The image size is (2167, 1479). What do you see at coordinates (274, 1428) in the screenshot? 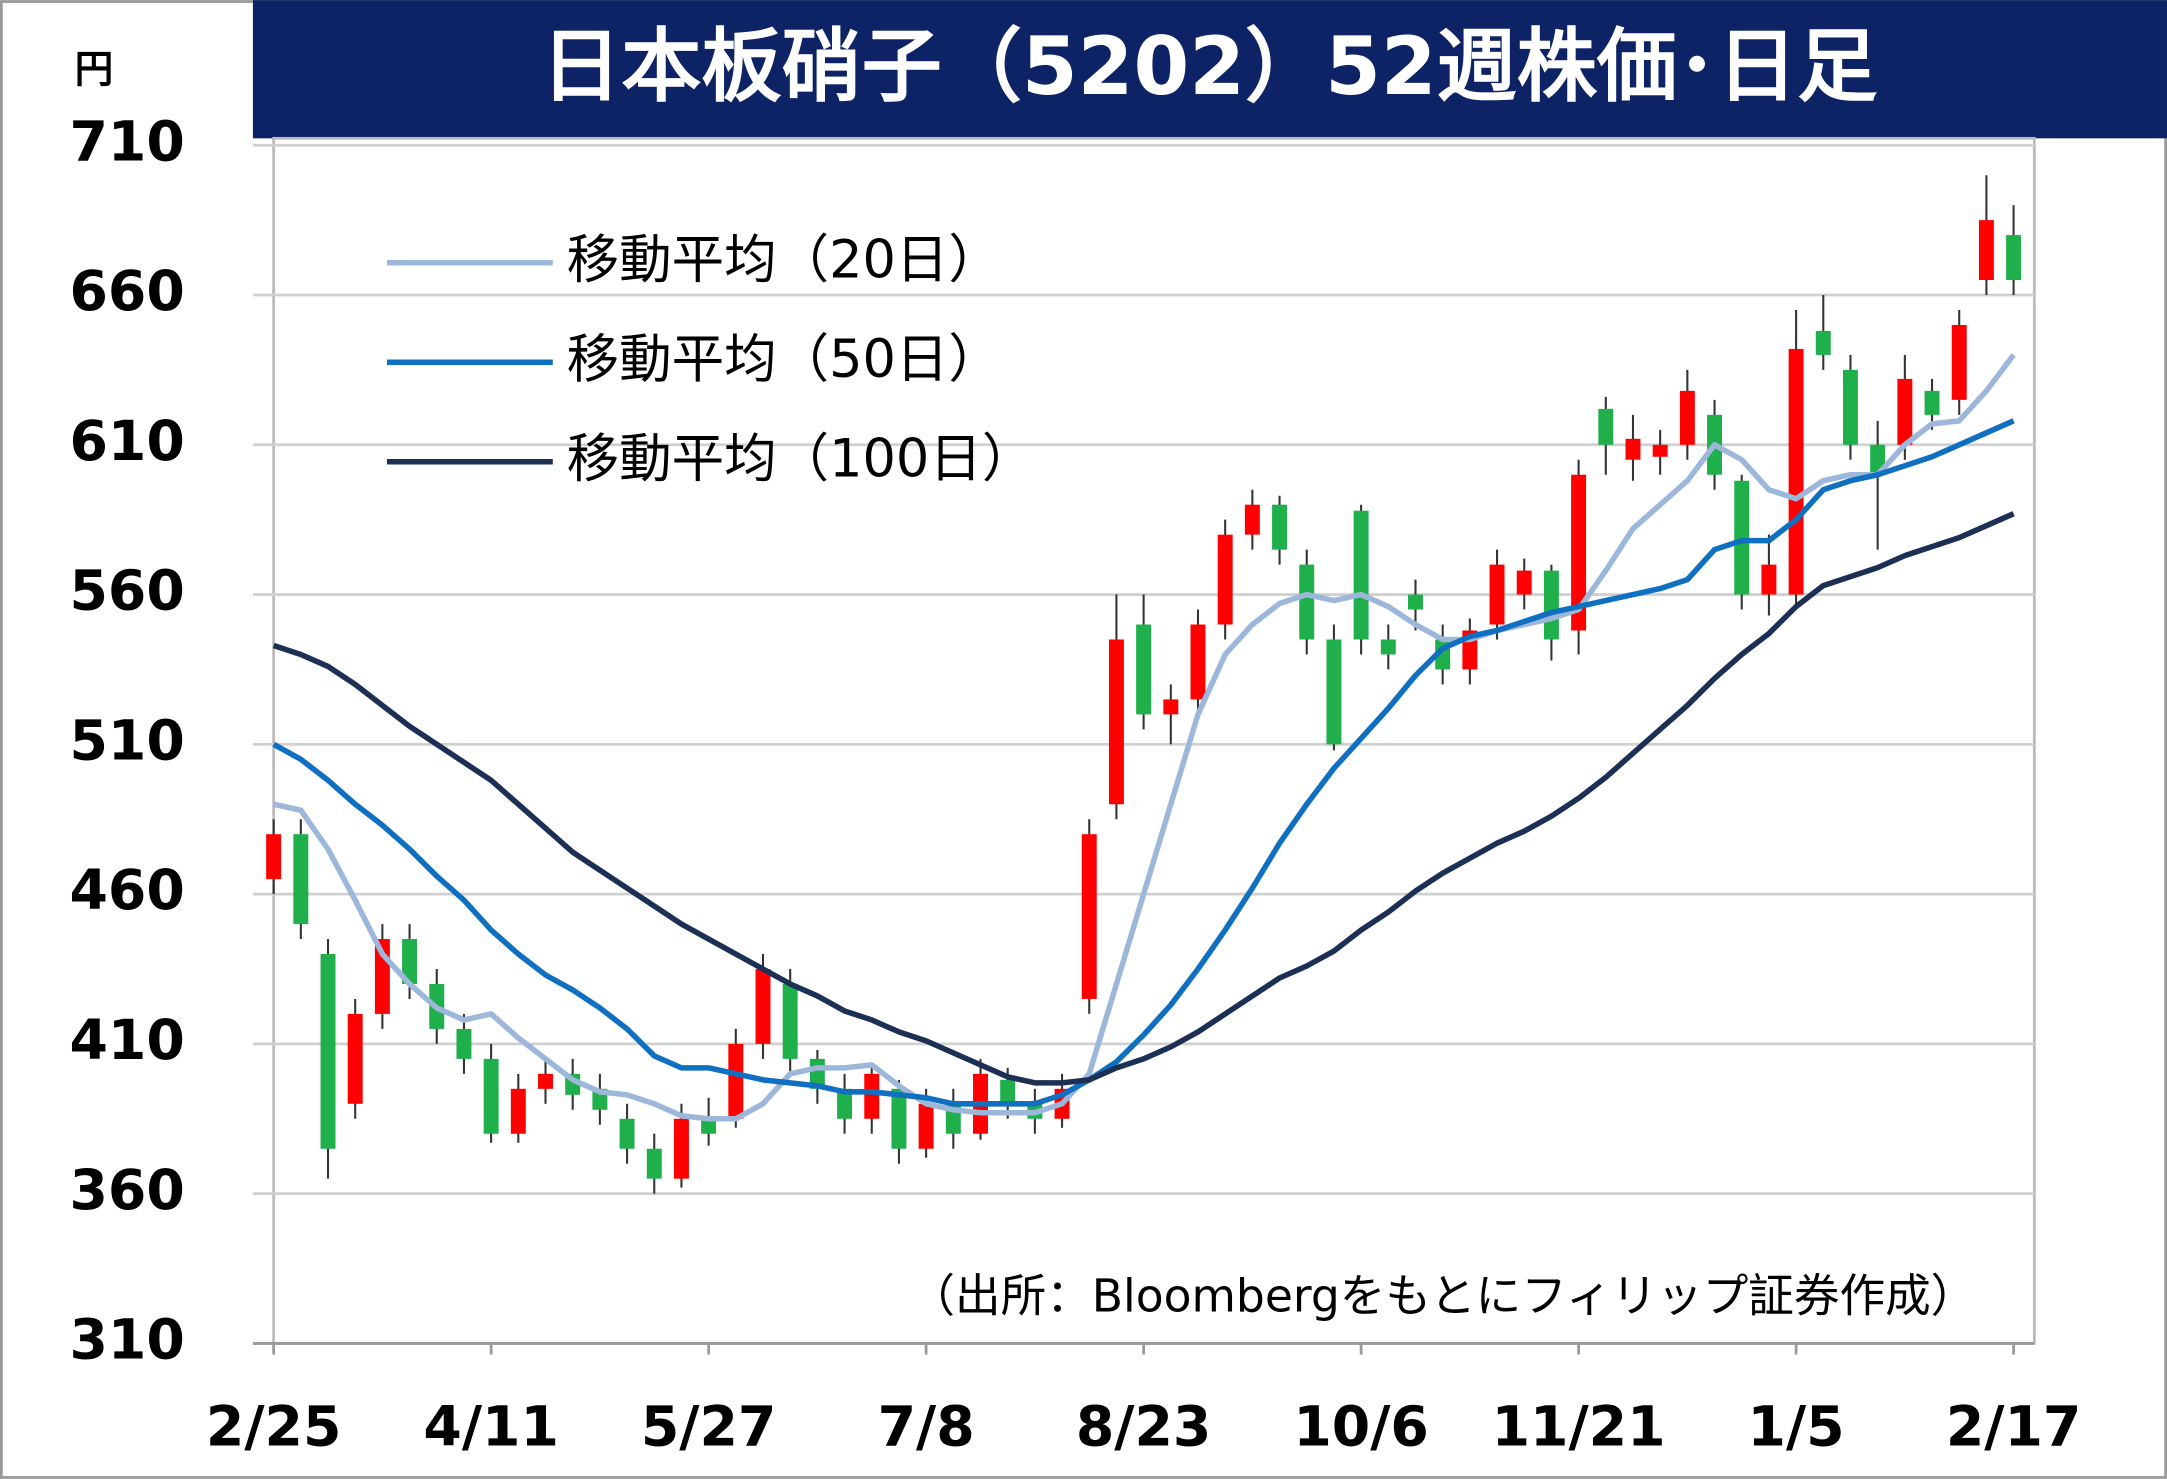
I see `x-tick-label: 2/25` at bounding box center [274, 1428].